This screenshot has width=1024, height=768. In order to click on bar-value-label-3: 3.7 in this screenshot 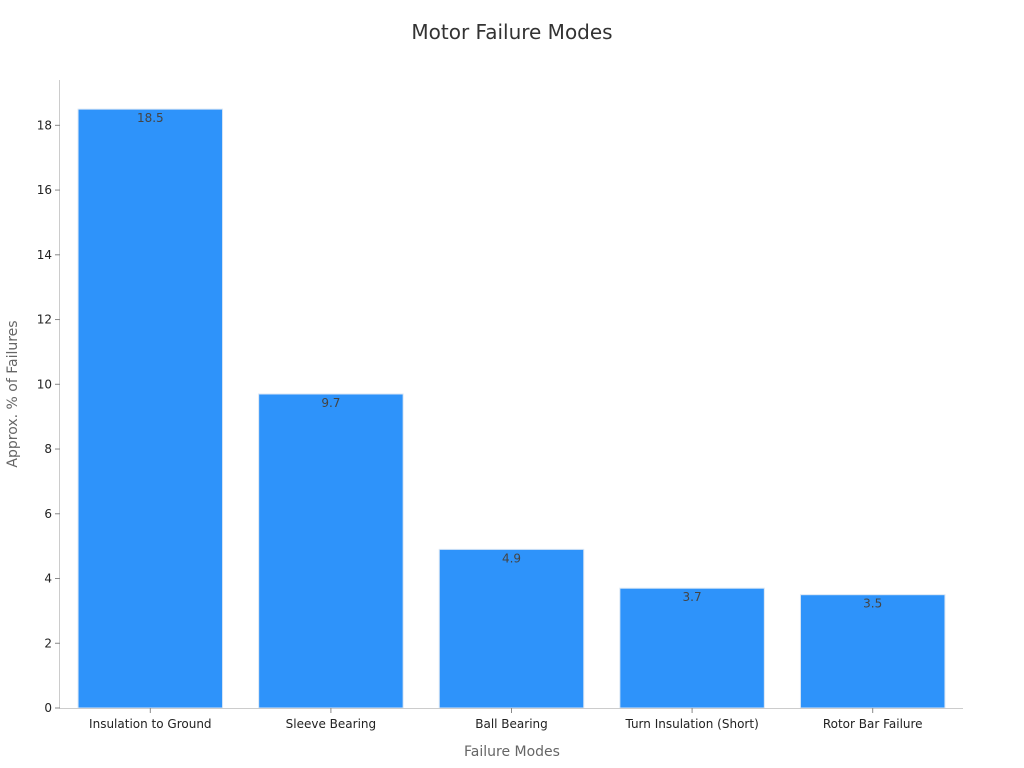, I will do `click(692, 597)`.